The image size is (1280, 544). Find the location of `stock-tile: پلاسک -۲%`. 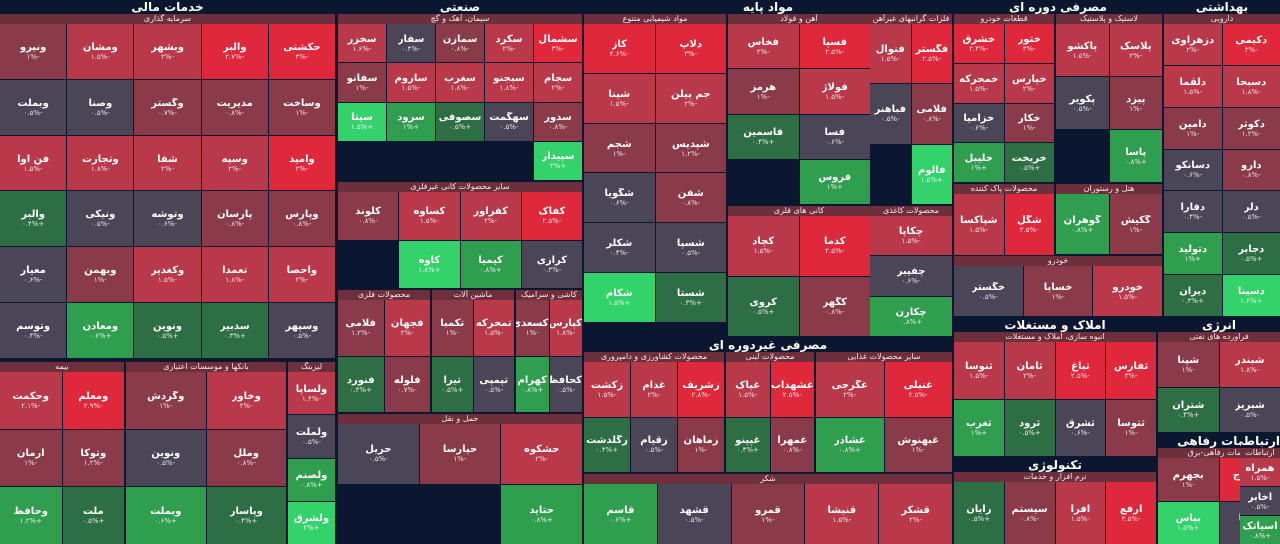

stock-tile: پلاسک -۲% is located at coordinates (1135, 50).